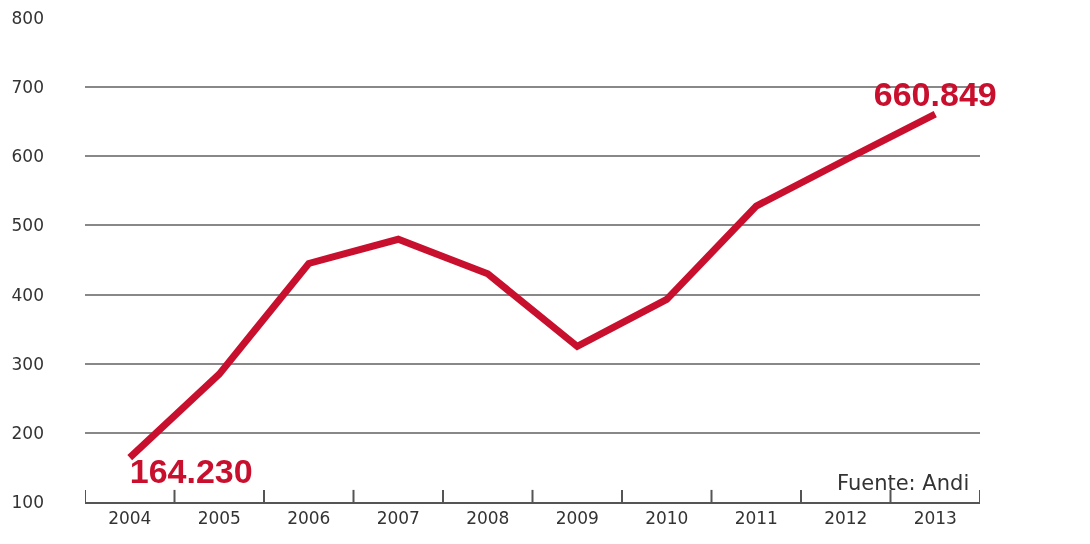 This screenshot has width=1090, height=544. Describe the element at coordinates (27, 17) in the screenshot. I see `y-tick-label: 800` at that location.